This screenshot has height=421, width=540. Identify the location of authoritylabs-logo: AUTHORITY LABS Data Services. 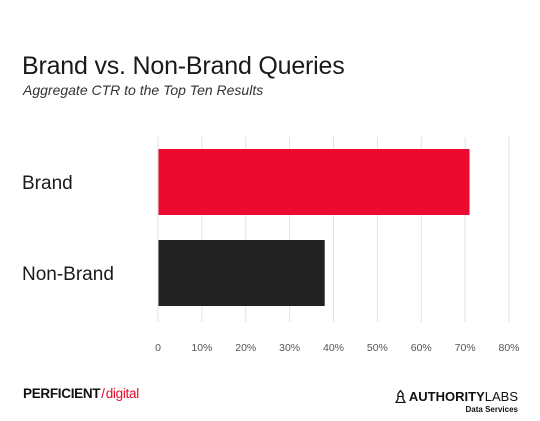
(456, 401).